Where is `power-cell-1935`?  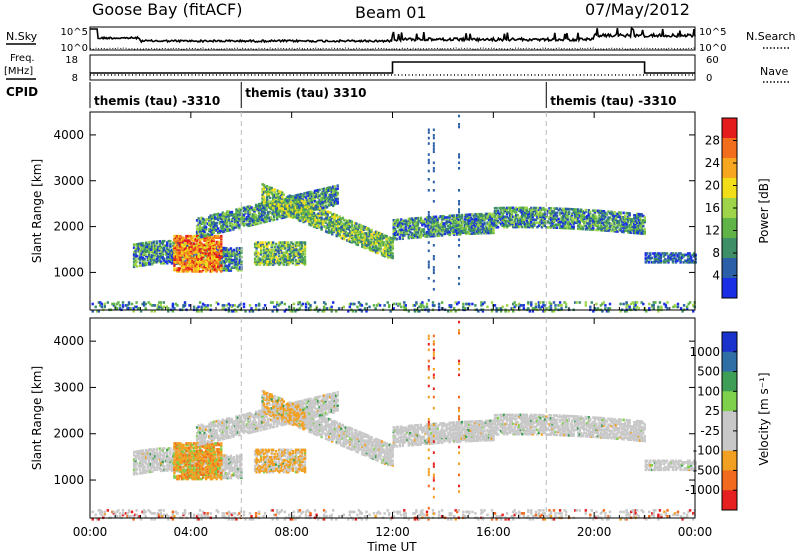 power-cell-1935 is located at coordinates (330, 205).